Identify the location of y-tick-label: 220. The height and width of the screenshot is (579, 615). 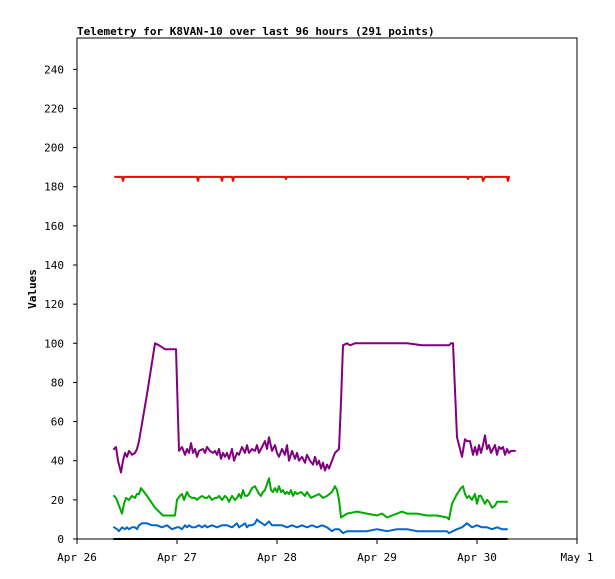
(54, 108).